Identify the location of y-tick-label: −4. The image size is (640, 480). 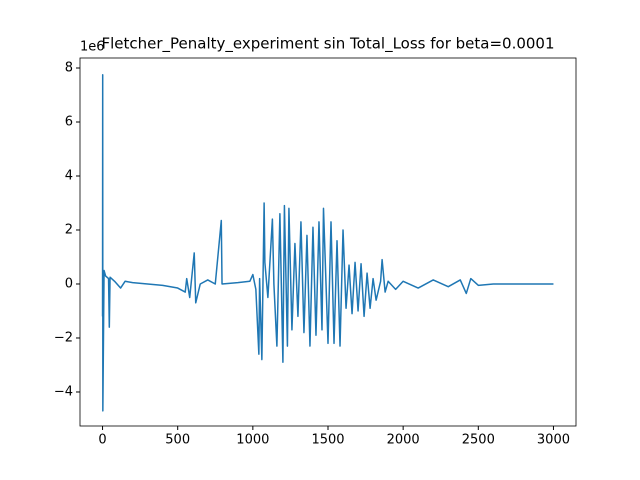
(63, 391).